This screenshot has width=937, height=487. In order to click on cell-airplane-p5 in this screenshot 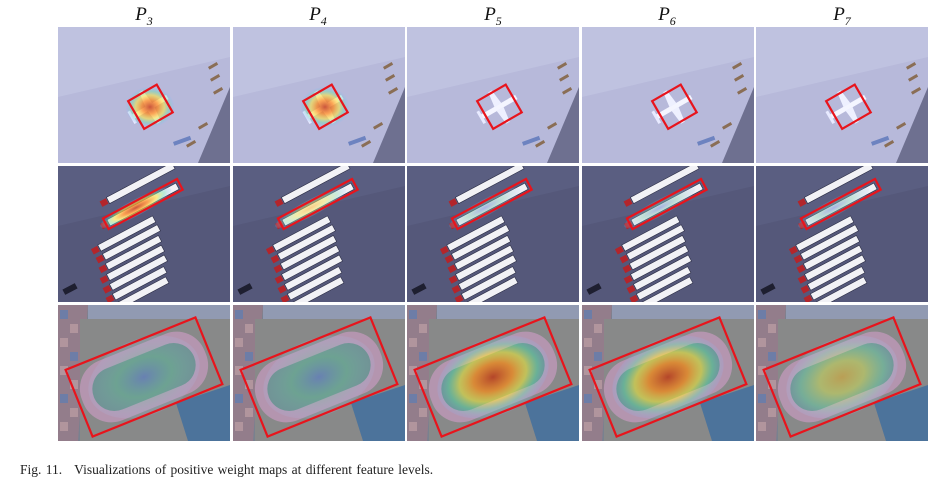, I will do `click(493, 95)`.